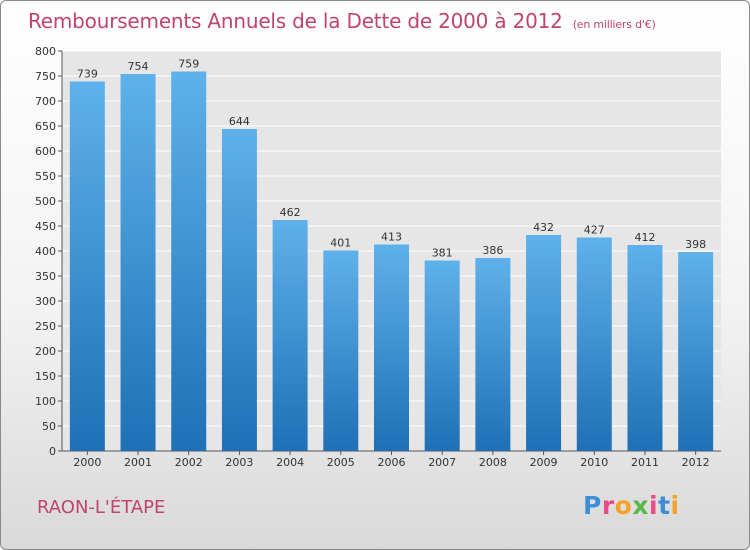 Image resolution: width=750 pixels, height=550 pixels. Describe the element at coordinates (442, 253) in the screenshot. I see `data-label: 381` at that location.